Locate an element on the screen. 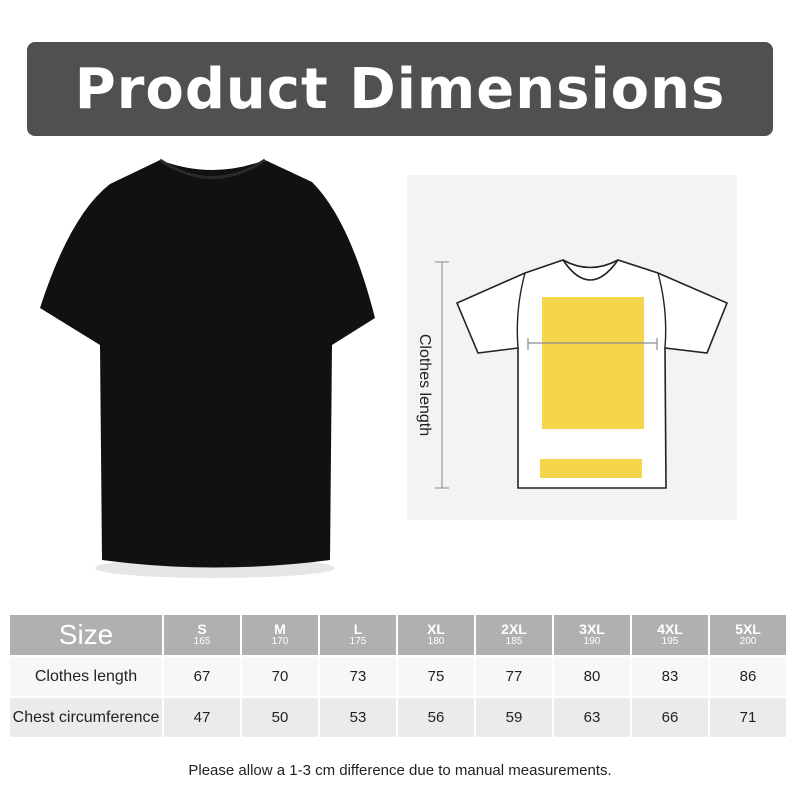  size-label: L is located at coordinates (358, 629).